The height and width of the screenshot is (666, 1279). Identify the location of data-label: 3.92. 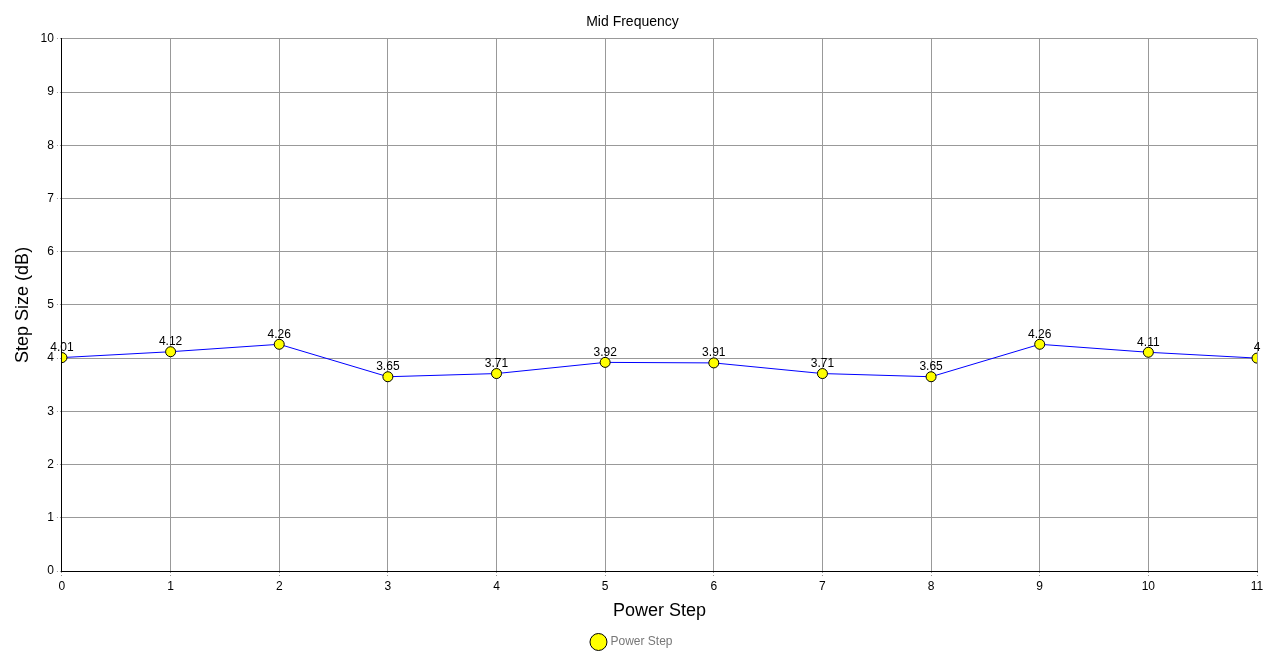
(605, 351).